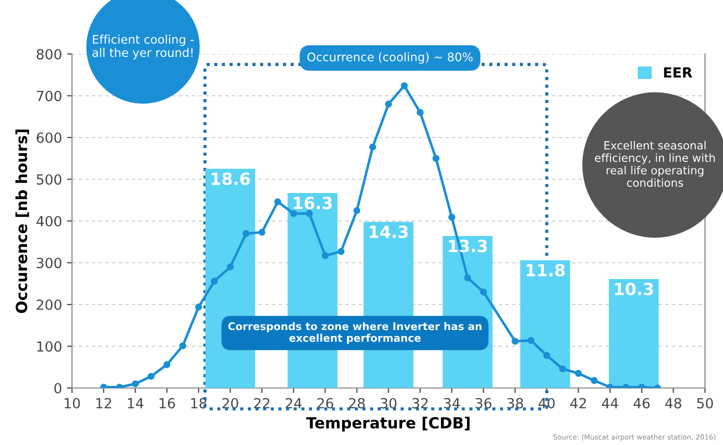  Describe the element at coordinates (22, 221) in the screenshot. I see `y-axis-title: Occurence [nb hours]` at that location.